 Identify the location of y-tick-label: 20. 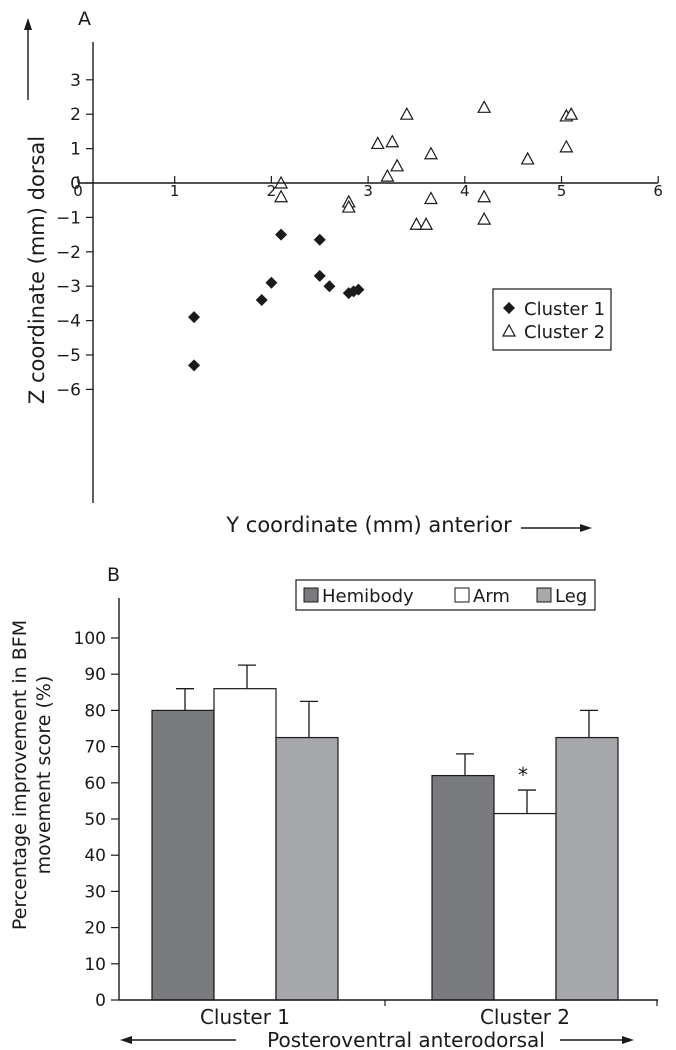
(95, 929).